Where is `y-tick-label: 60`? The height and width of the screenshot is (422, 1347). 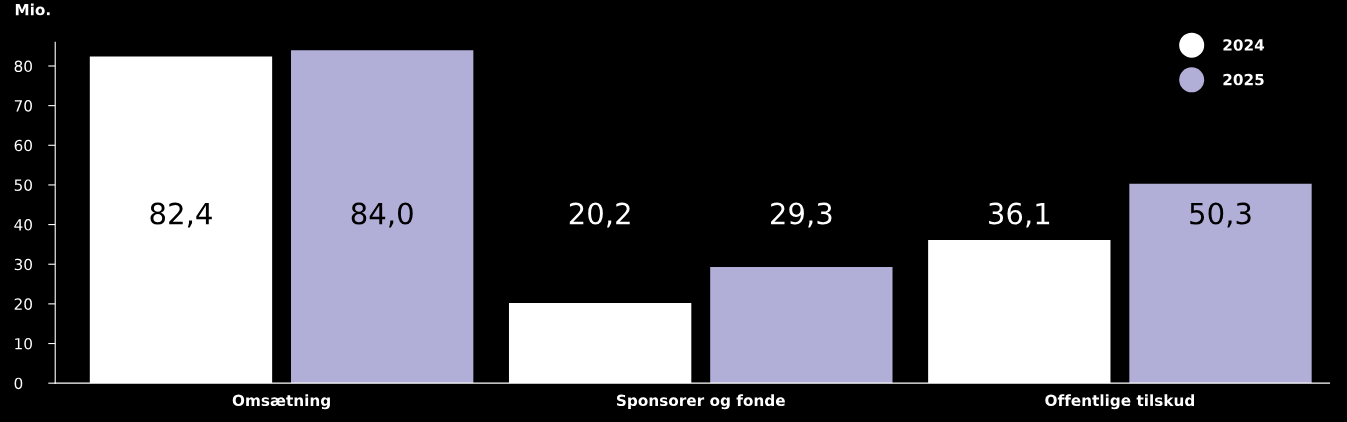
y-tick-label: 60 is located at coordinates (23, 145).